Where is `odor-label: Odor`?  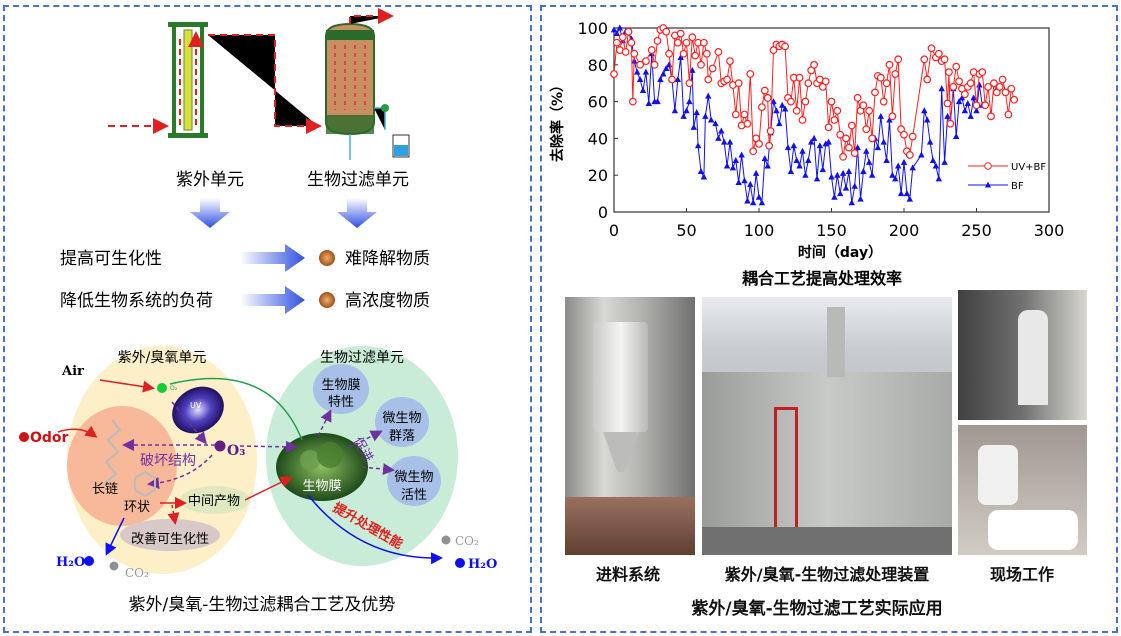
odor-label: Odor is located at coordinates (49, 438).